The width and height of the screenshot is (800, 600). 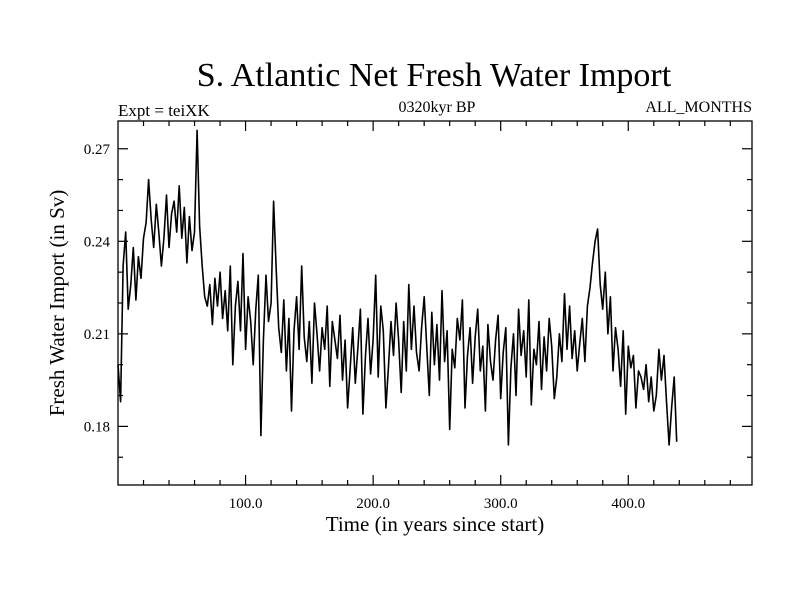 I want to click on y-tick-label: 0.24, so click(x=97, y=242).